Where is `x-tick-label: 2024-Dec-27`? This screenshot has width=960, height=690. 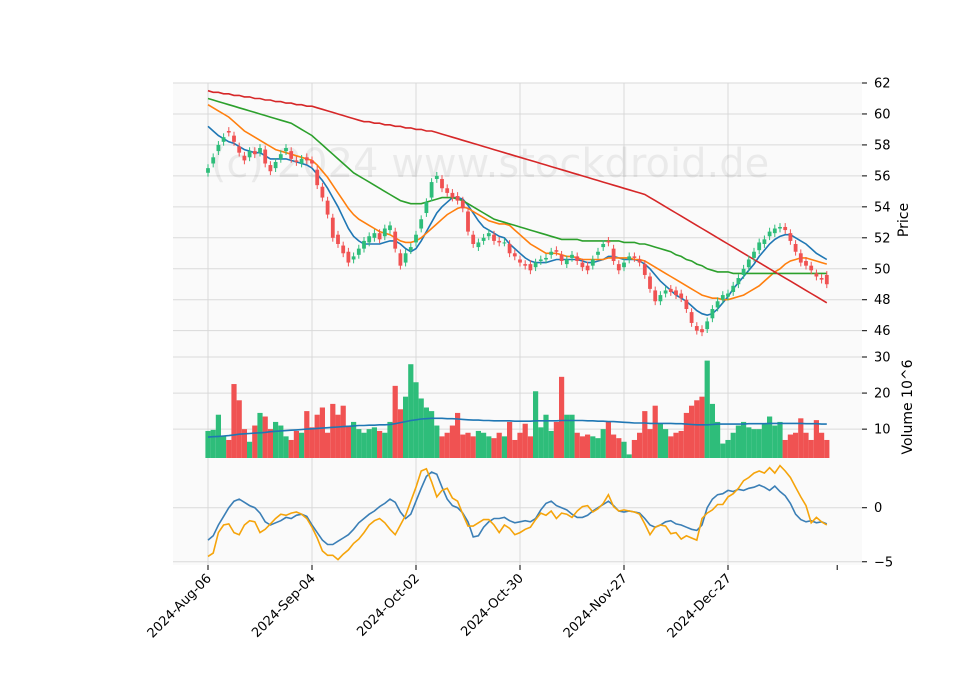
x-tick-label: 2024-Dec-27 is located at coordinates (700, 606).